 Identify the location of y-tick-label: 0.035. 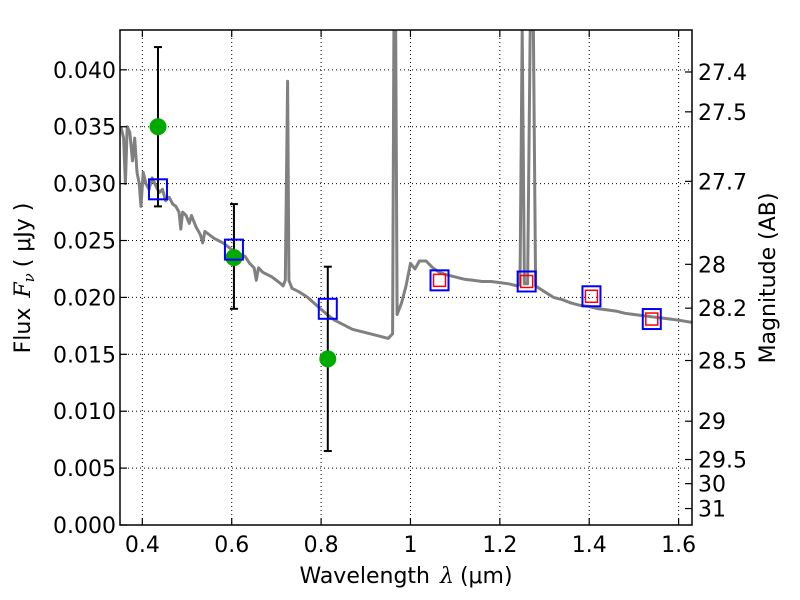
(84, 128).